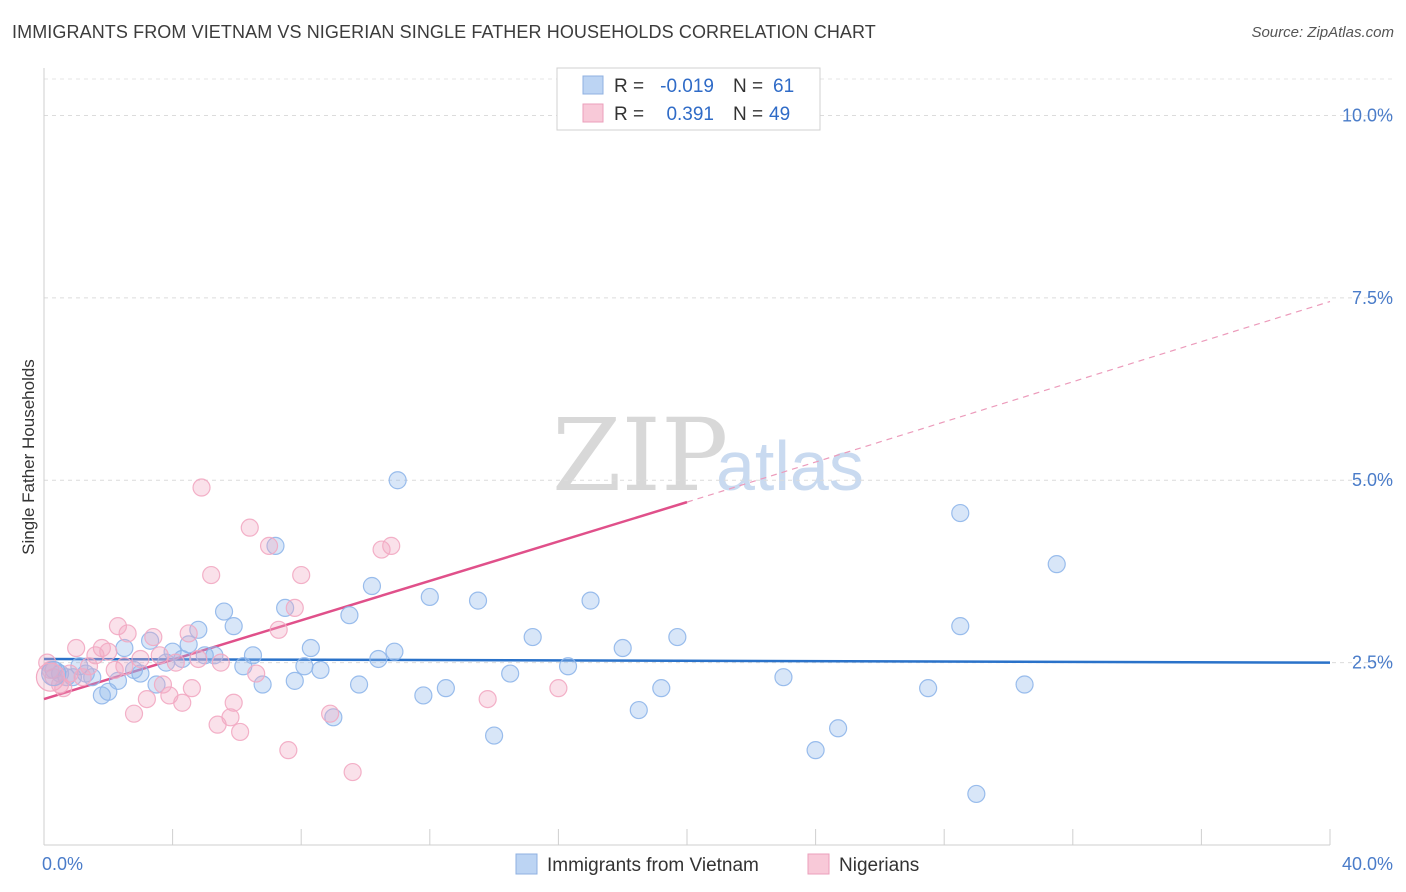  Describe the element at coordinates (640, 455) in the screenshot. I see `watermark-zip: ZIP` at that location.